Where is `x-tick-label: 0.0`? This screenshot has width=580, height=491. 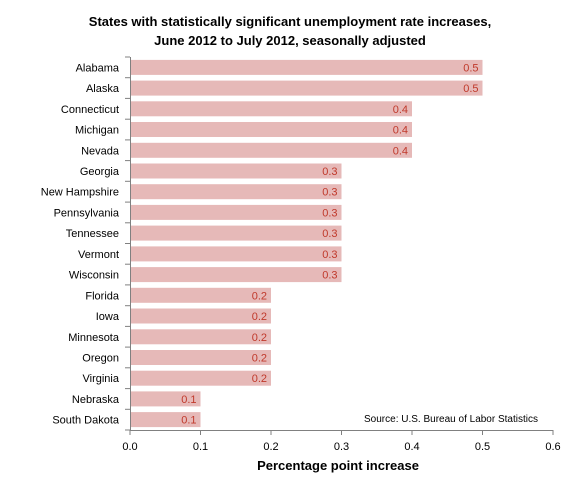 x-tick-label: 0.0 is located at coordinates (129, 447).